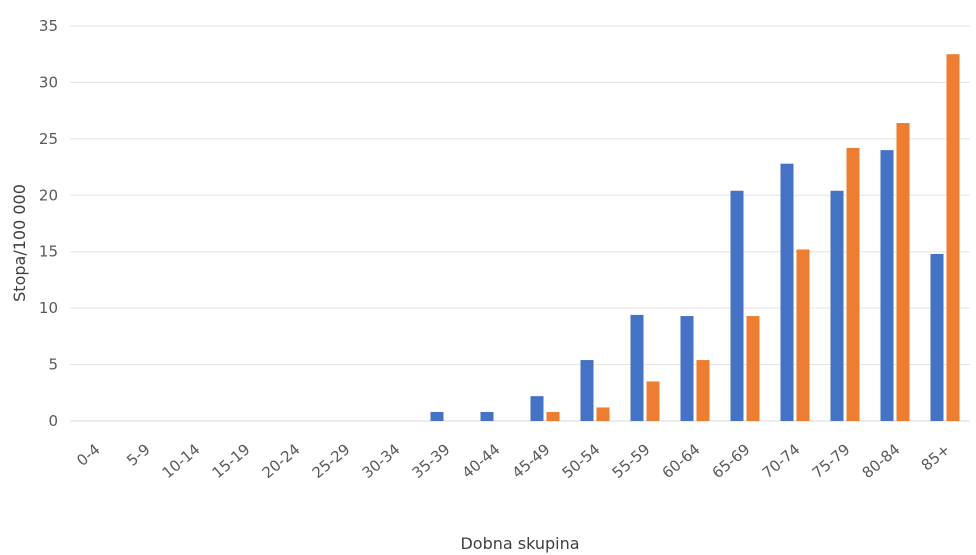 This screenshot has width=976, height=555. What do you see at coordinates (48, 139) in the screenshot?
I see `y-tick-label: 25` at bounding box center [48, 139].